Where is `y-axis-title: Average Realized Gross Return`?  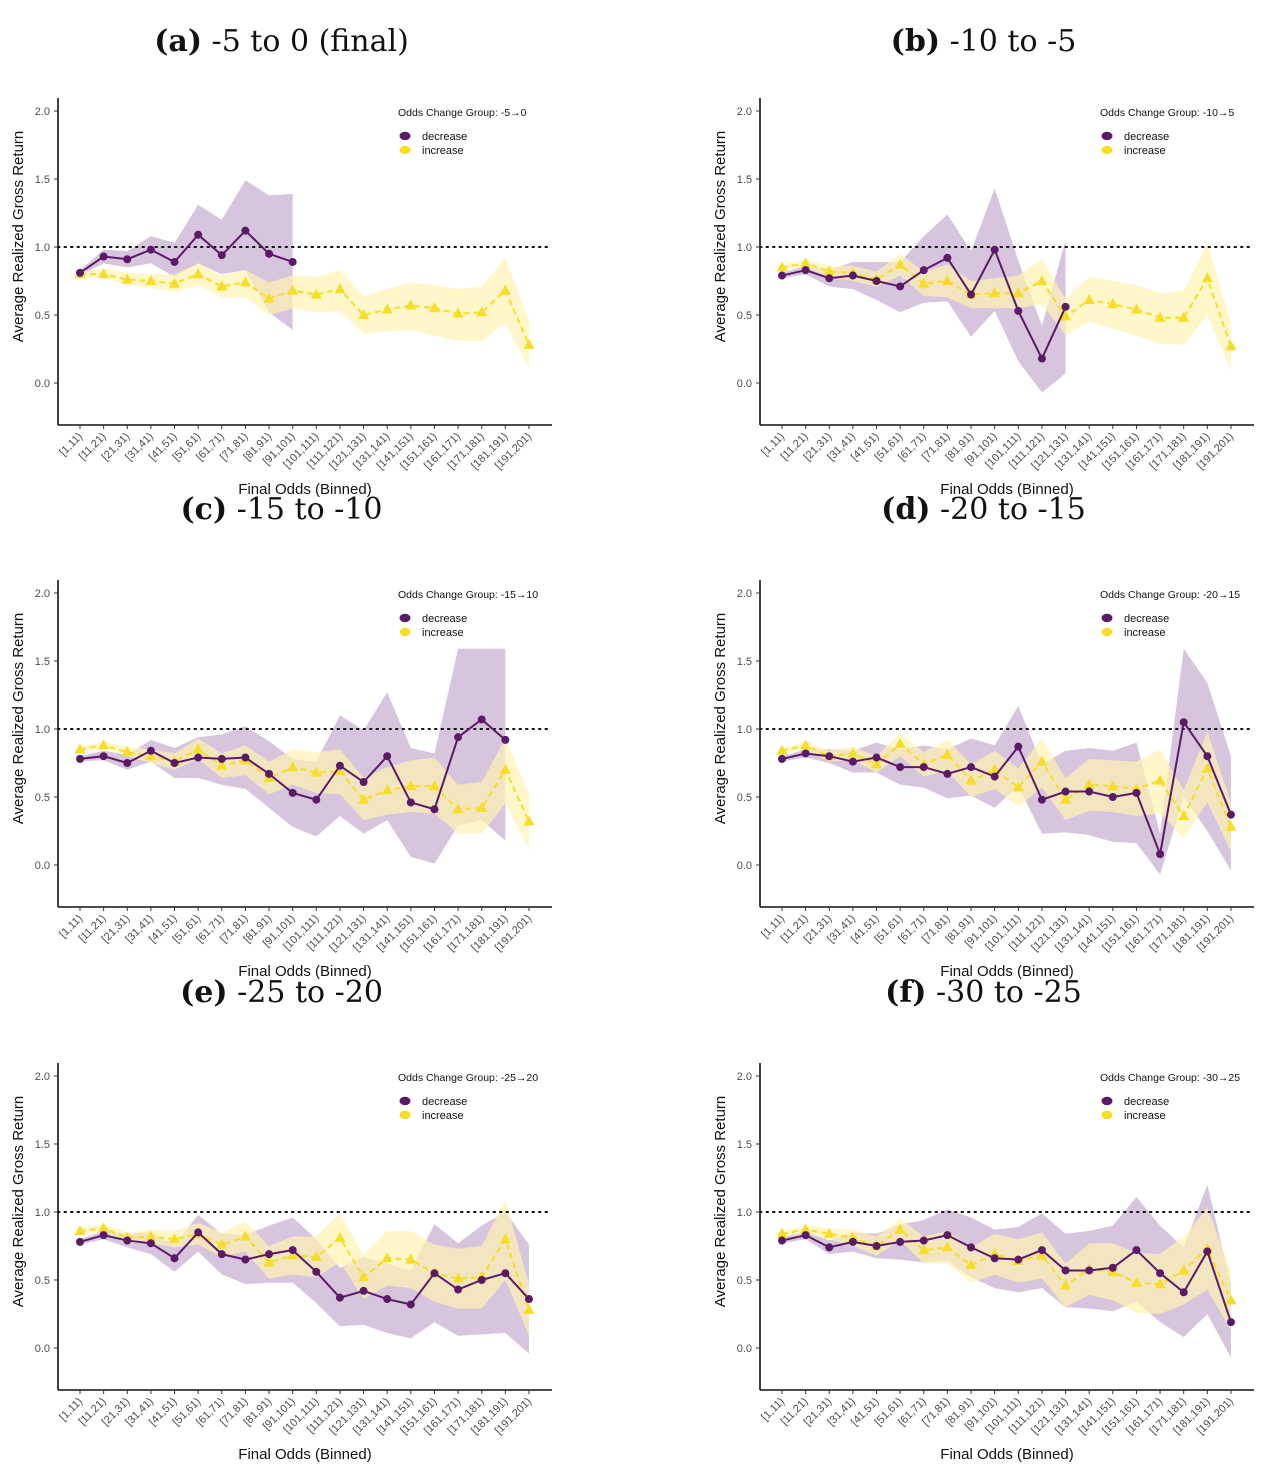 y-axis-title: Average Realized Gross Return is located at coordinates (18, 1202).